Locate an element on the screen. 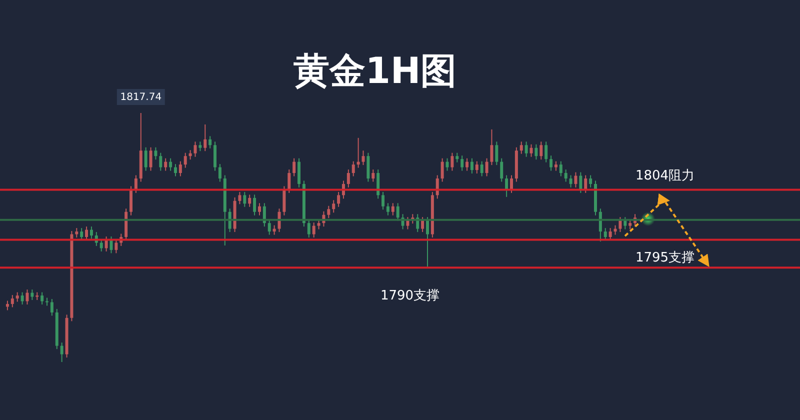 The image size is (800, 420). ref-line-label: 1795支撑 is located at coordinates (665, 258).